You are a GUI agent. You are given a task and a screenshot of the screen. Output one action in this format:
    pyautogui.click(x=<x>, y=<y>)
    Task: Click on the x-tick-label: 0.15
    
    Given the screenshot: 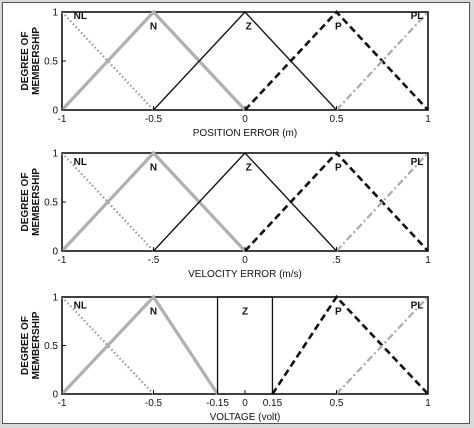 What is the action you would take?
    pyautogui.click(x=273, y=403)
    